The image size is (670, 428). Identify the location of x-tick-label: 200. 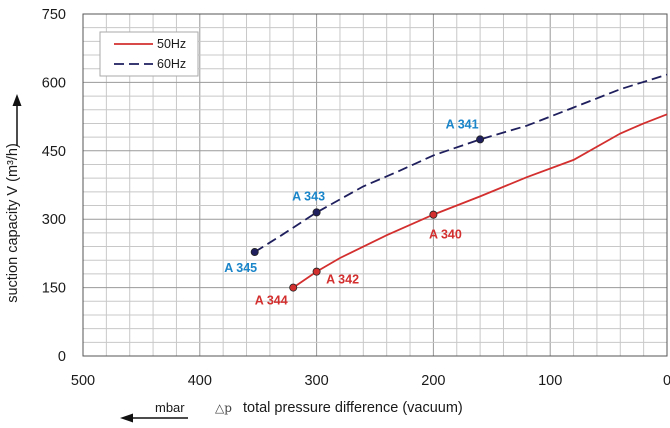
(433, 381).